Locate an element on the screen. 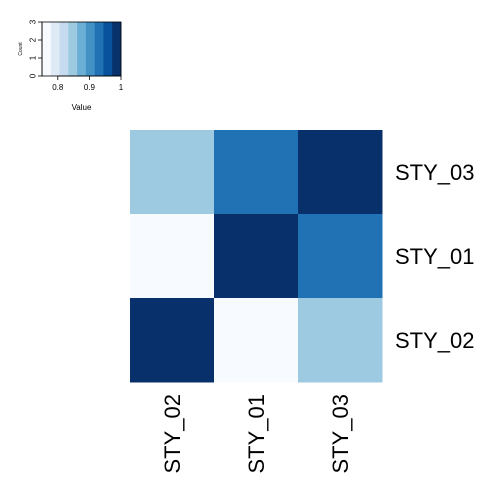  color-key-x-tick-label: 0.8 is located at coordinates (58, 87).